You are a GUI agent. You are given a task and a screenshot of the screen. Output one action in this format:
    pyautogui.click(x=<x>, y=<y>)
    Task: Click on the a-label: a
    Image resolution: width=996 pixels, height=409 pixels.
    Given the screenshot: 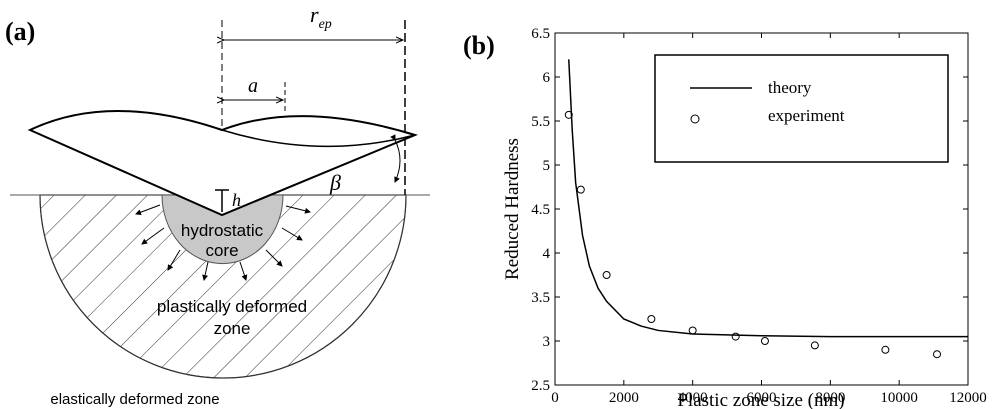 What is the action you would take?
    pyautogui.click(x=253, y=86)
    